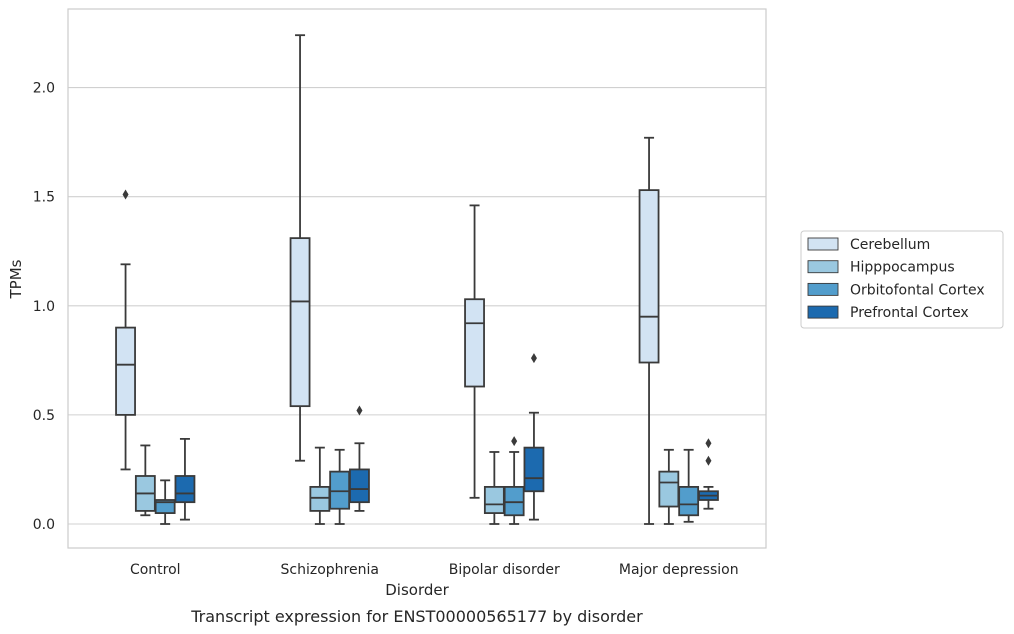 The height and width of the screenshot is (634, 1014). I want to click on legend-label: Orbitofontal Cortex, so click(917, 290).